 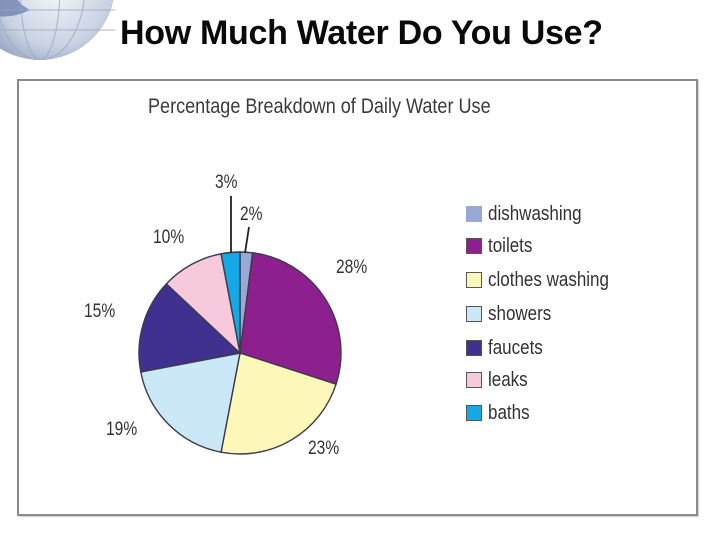 I want to click on globe-icon, so click(x=57, y=30).